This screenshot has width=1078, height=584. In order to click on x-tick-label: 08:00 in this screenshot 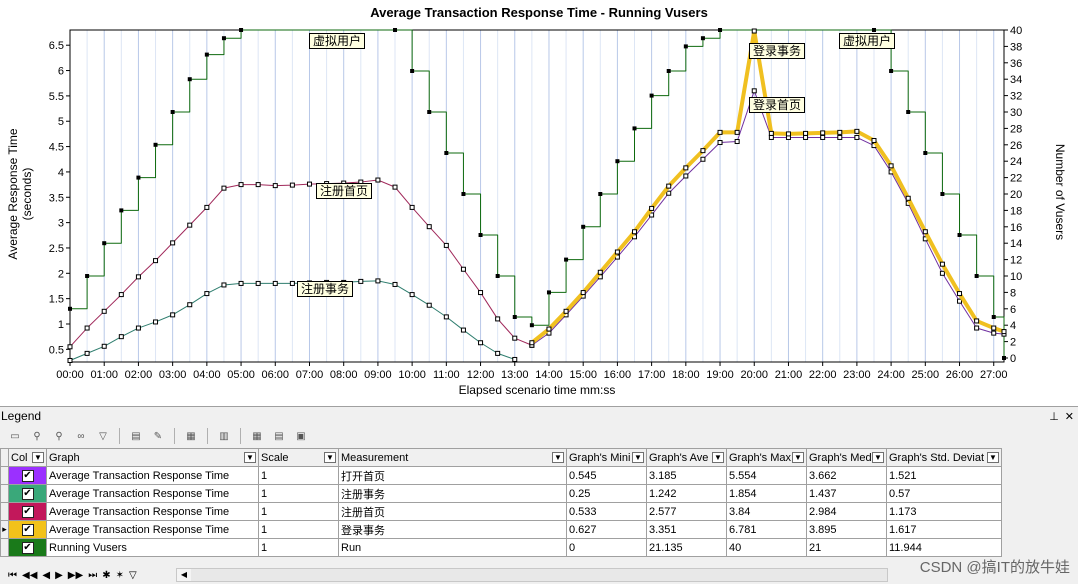, I will do `click(344, 375)`.